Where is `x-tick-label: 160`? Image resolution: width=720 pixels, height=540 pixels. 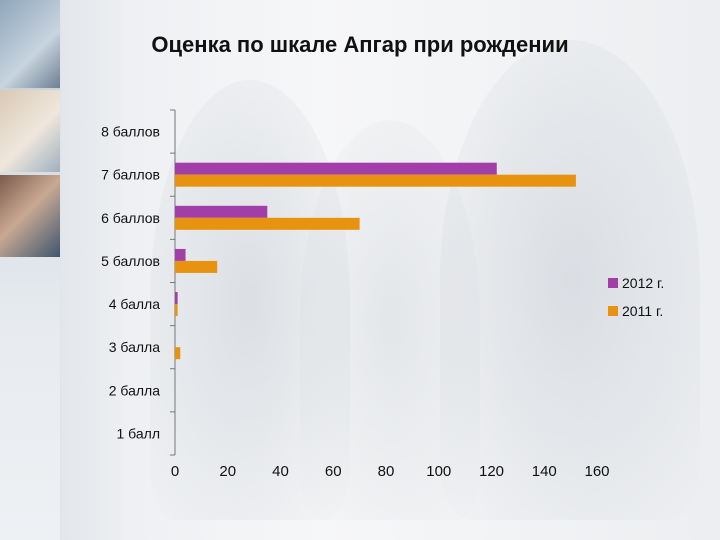 x-tick-label: 160 is located at coordinates (596, 471).